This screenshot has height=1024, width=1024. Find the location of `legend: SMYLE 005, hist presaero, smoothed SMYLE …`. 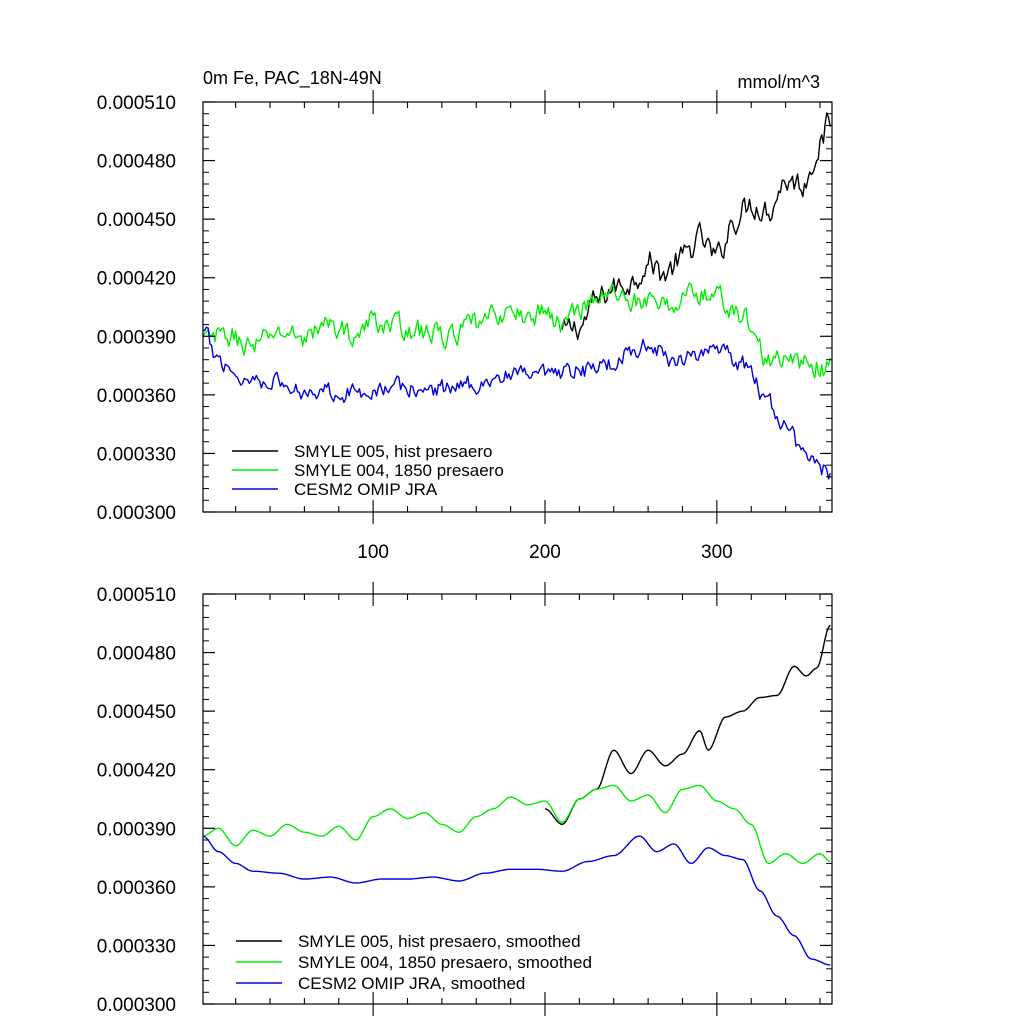

legend: SMYLE 005, hist presaero, smoothed SMYLE … is located at coordinates (414, 962).